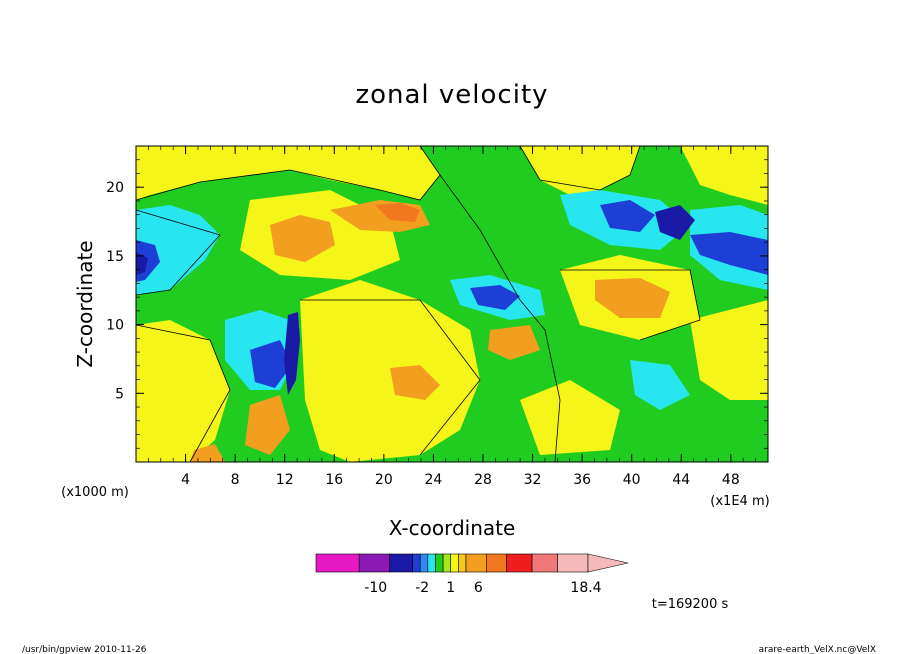 This screenshot has height=654, width=904. Describe the element at coordinates (119, 394) in the screenshot. I see `y-tick-label: 5` at that location.